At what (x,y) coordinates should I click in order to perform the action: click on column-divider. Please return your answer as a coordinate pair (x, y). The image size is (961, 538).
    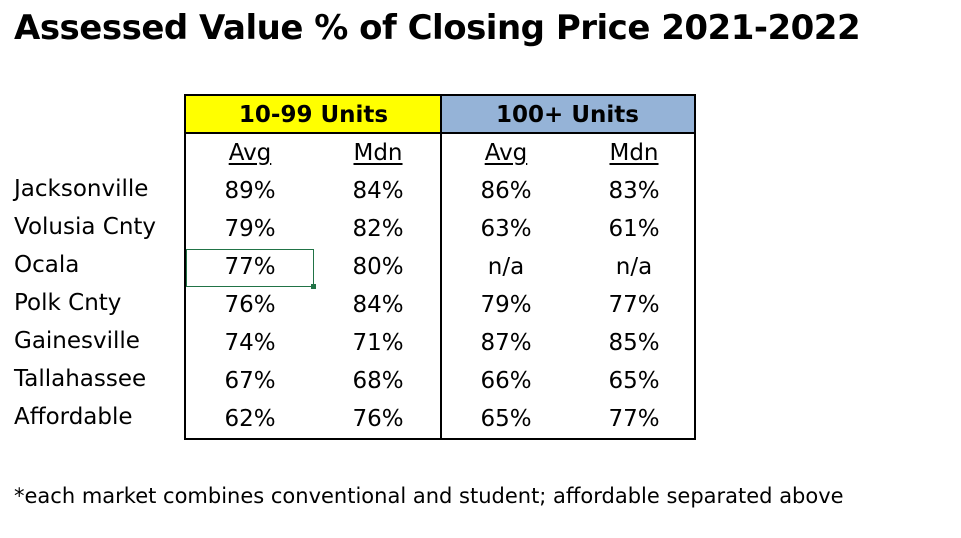
    Looking at the image, I should click on (441, 267).